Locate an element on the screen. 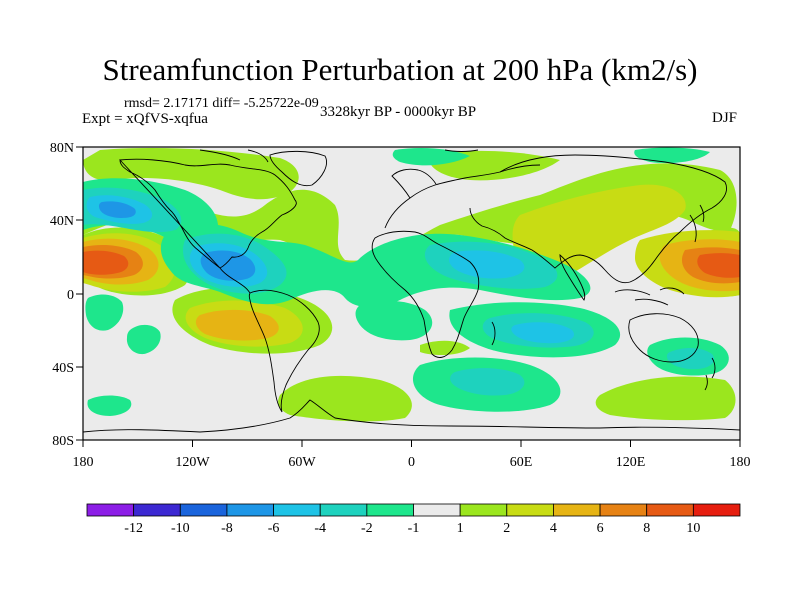  lat-label-0: 0 is located at coordinates (70, 295).